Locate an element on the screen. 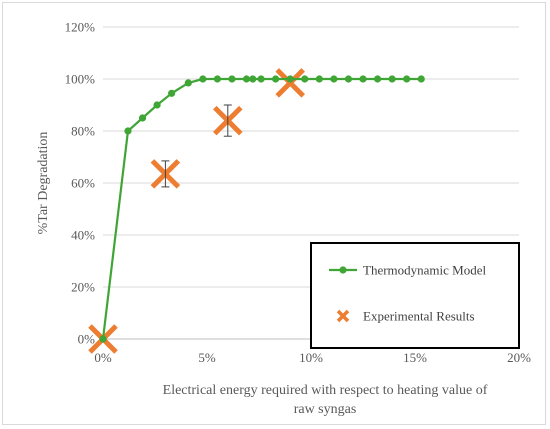 This screenshot has width=550, height=429. x-tick-label: 20% is located at coordinates (519, 357).